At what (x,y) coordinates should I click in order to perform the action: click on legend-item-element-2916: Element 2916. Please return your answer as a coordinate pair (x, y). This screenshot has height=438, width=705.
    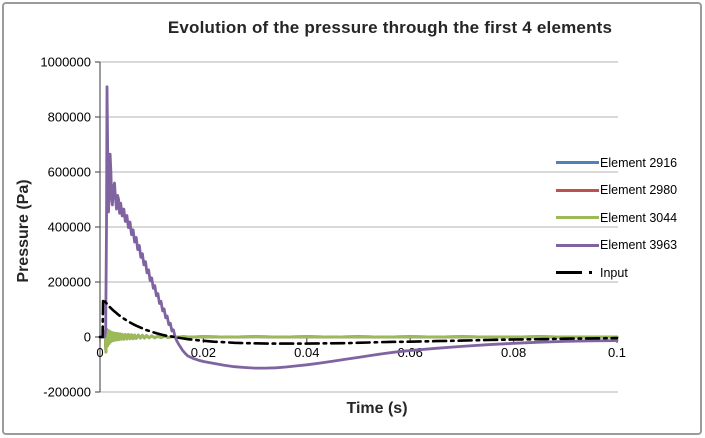
    Looking at the image, I should click on (616, 163).